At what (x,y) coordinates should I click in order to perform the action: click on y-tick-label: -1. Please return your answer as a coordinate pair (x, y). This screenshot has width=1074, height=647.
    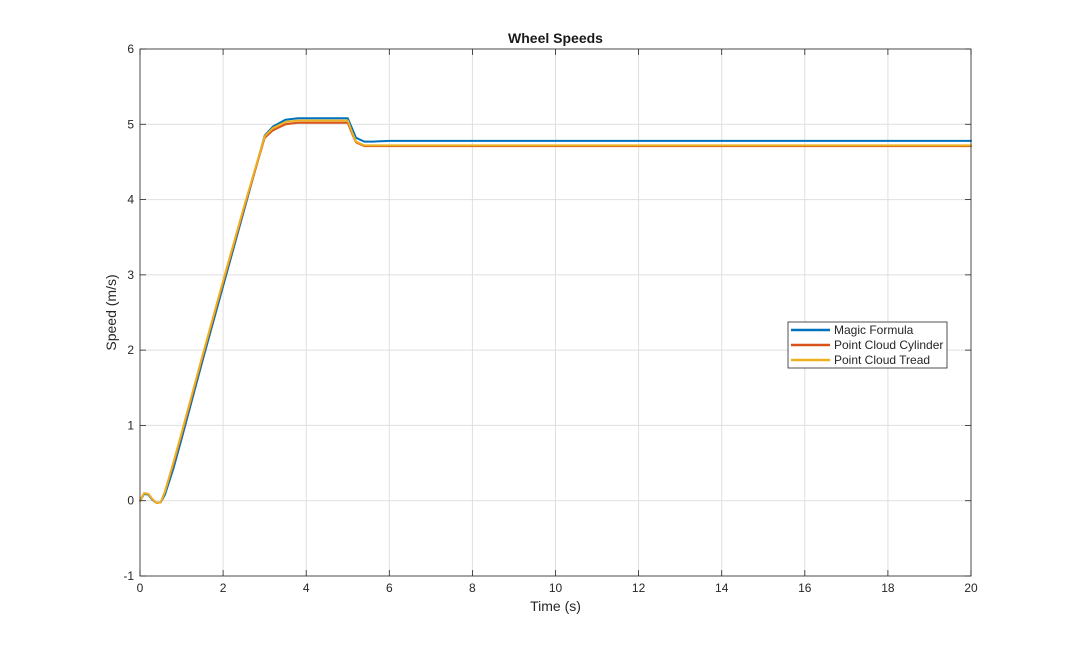
    Looking at the image, I should click on (128, 576).